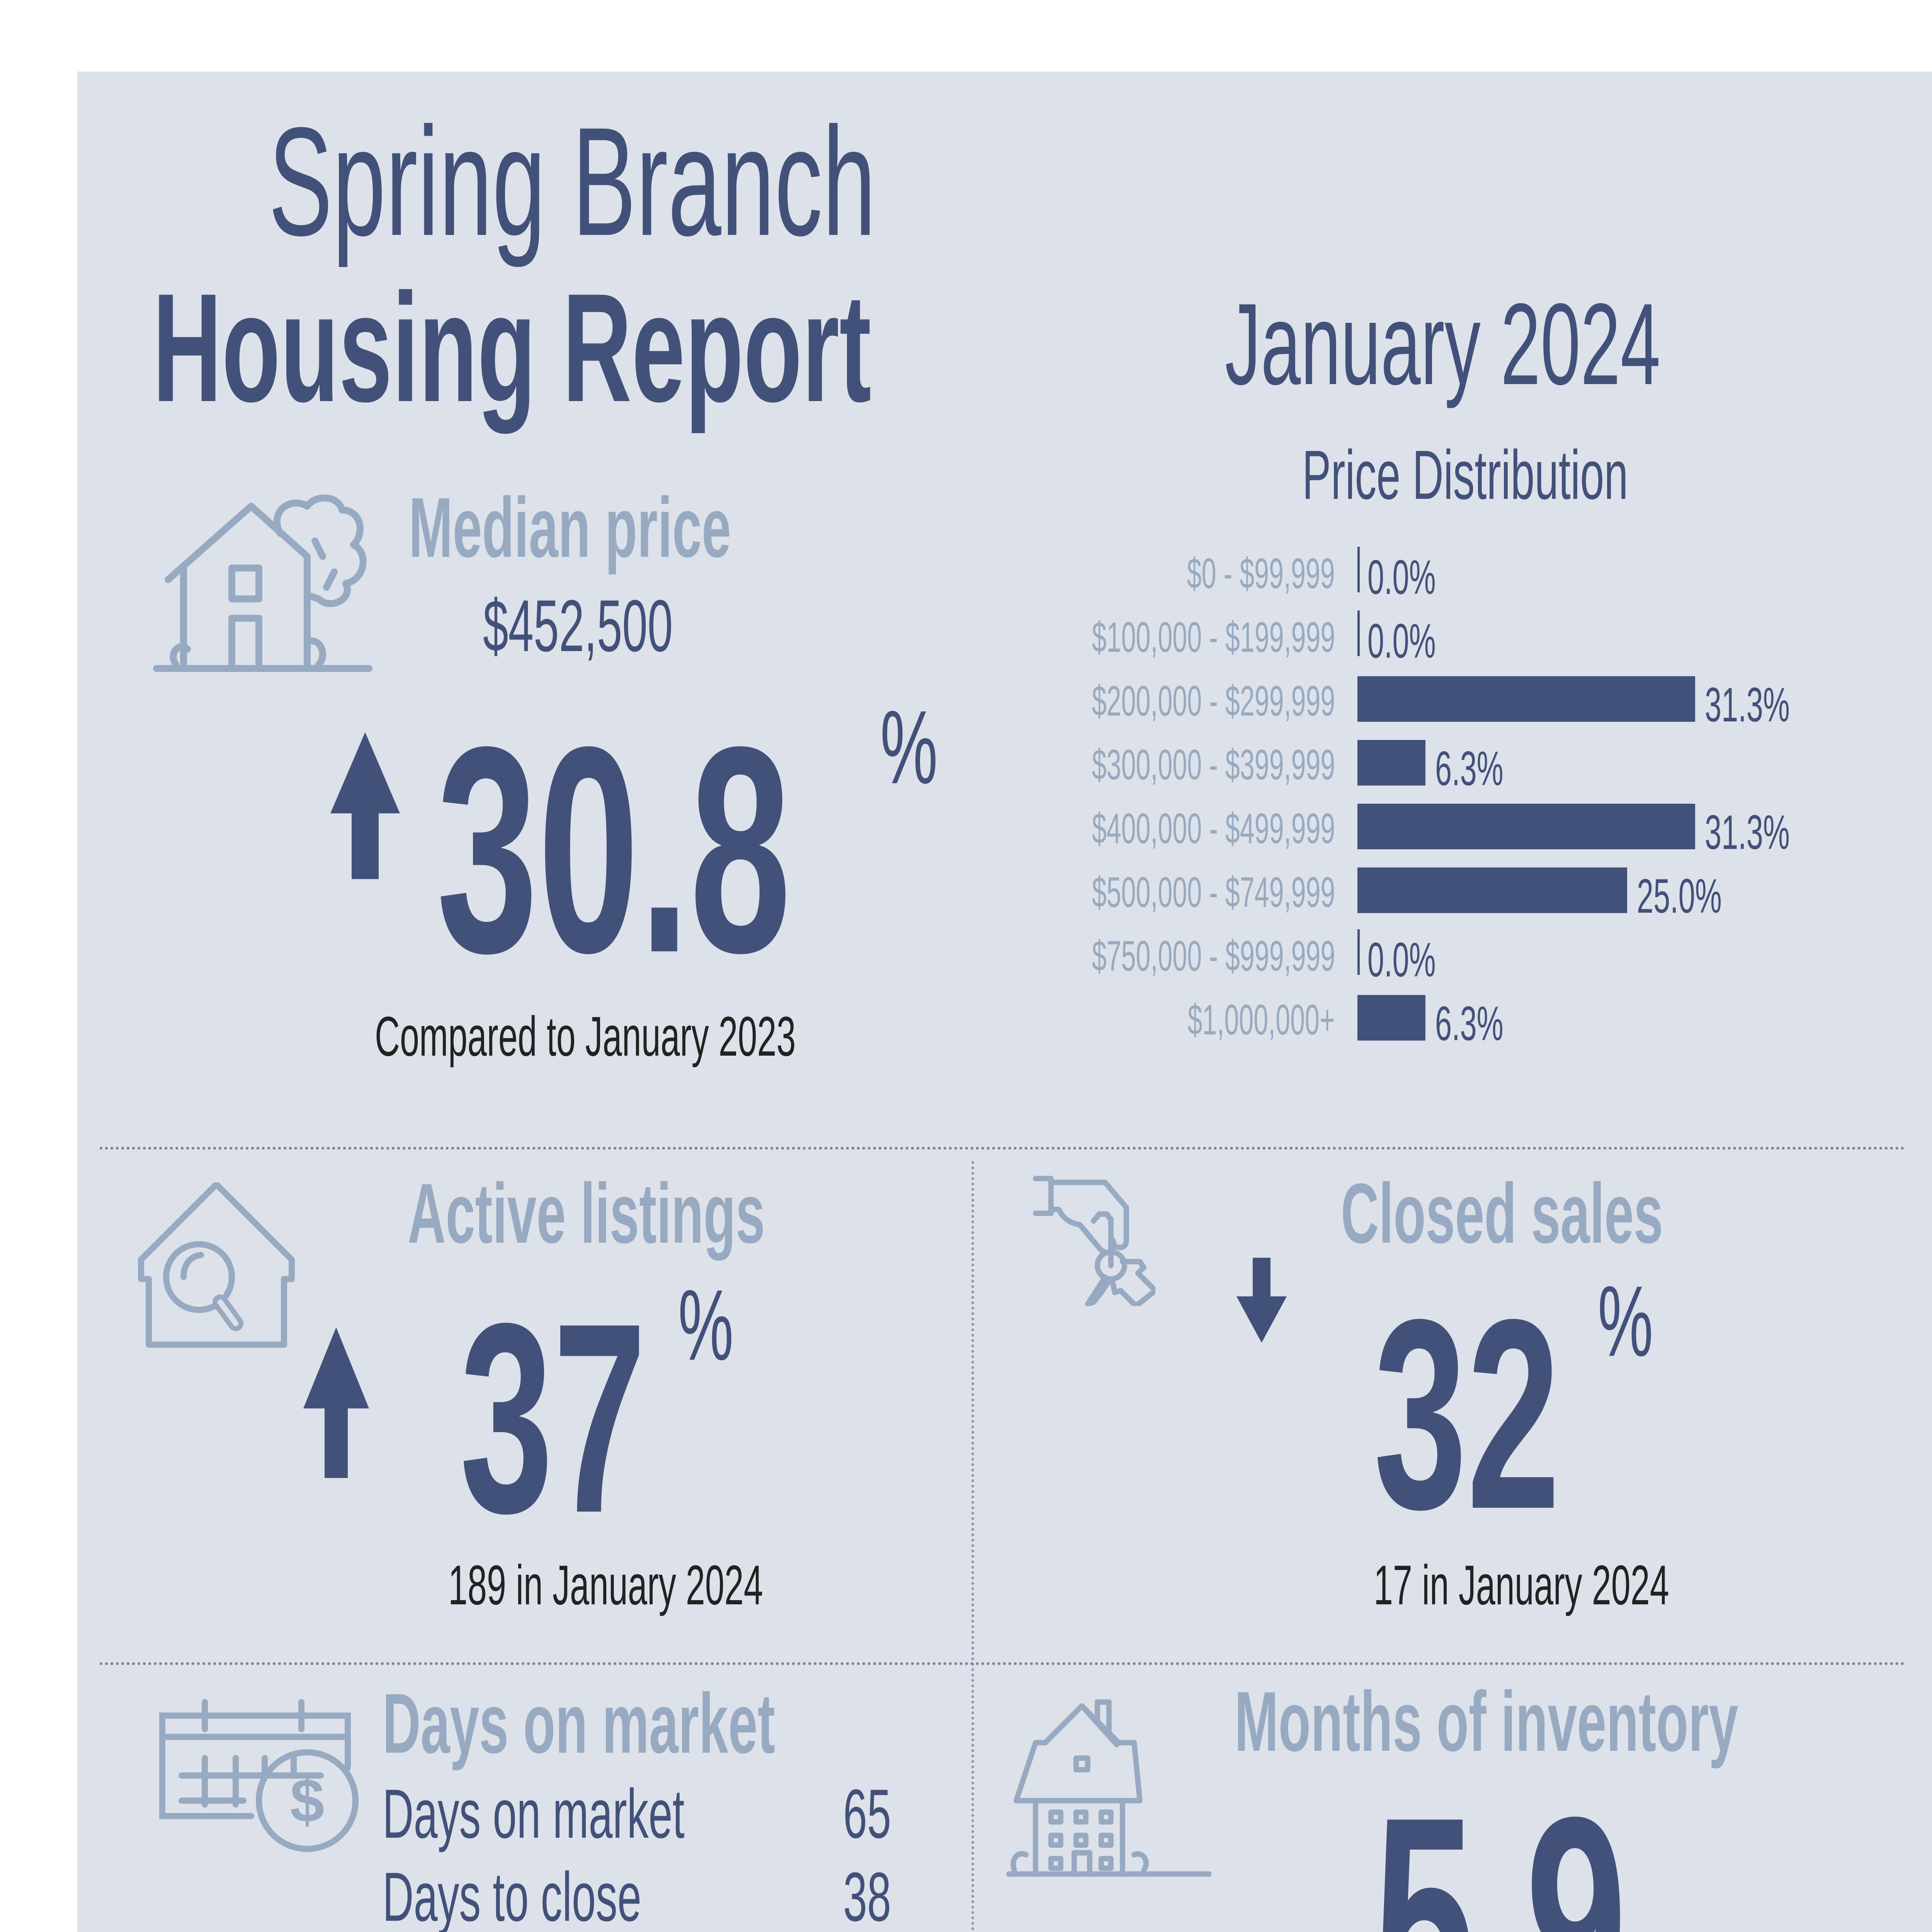 This screenshot has height=1932, width=1932. Describe the element at coordinates (553, 1418) in the screenshot. I see `active-listings-change: 37` at that location.